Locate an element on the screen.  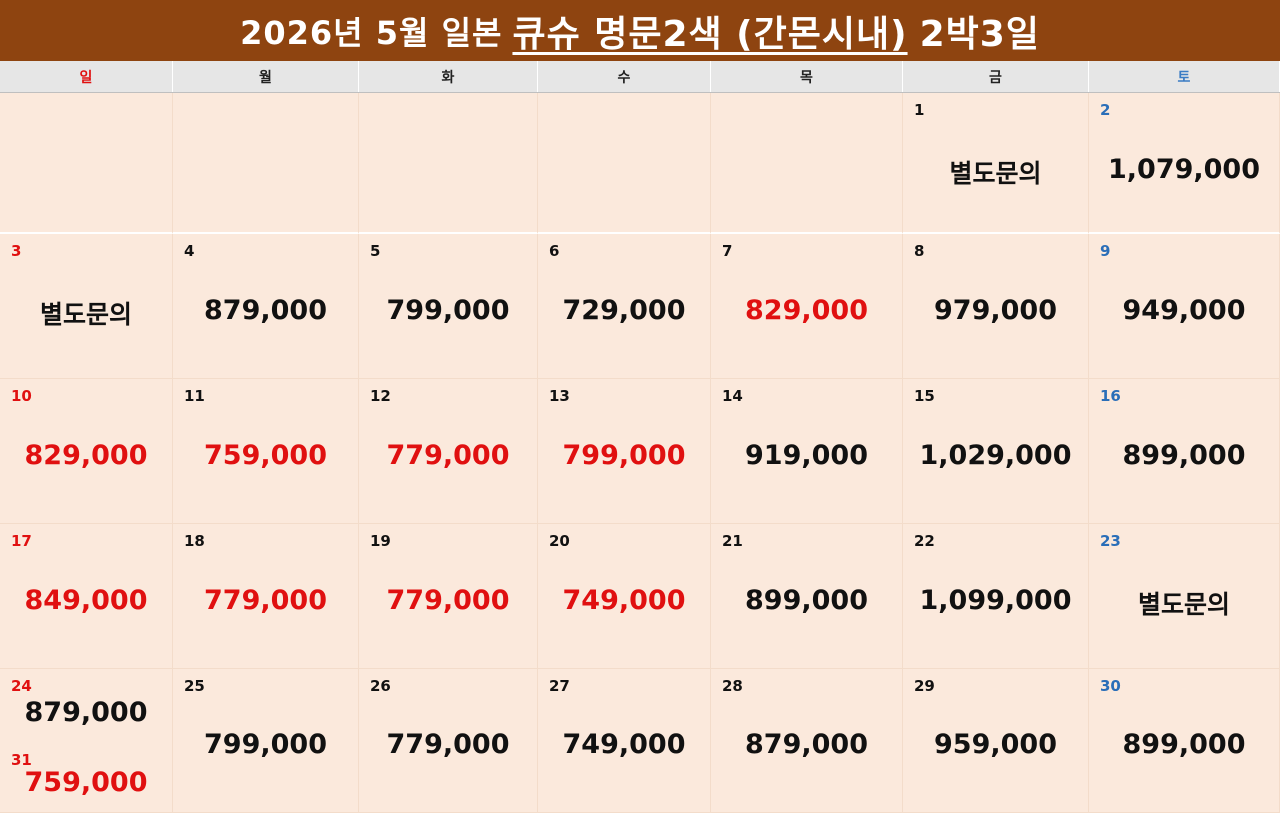
day-number: 7 is located at coordinates (727, 251).